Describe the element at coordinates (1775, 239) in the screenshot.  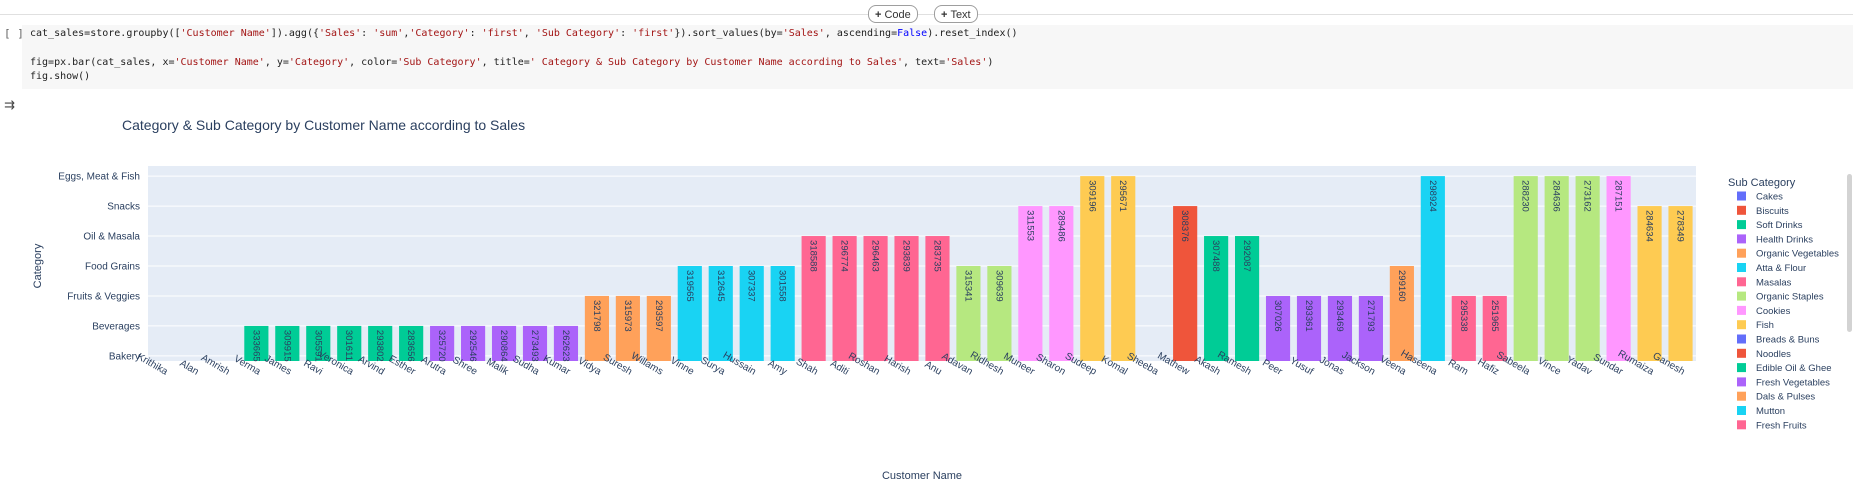
I see `legend-item: Health Drinks` at that location.